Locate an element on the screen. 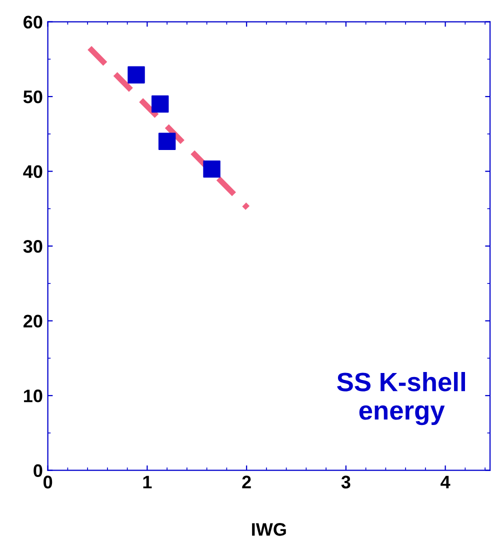 The width and height of the screenshot is (493, 545). y-tick-label: 60 is located at coordinates (33, 22).